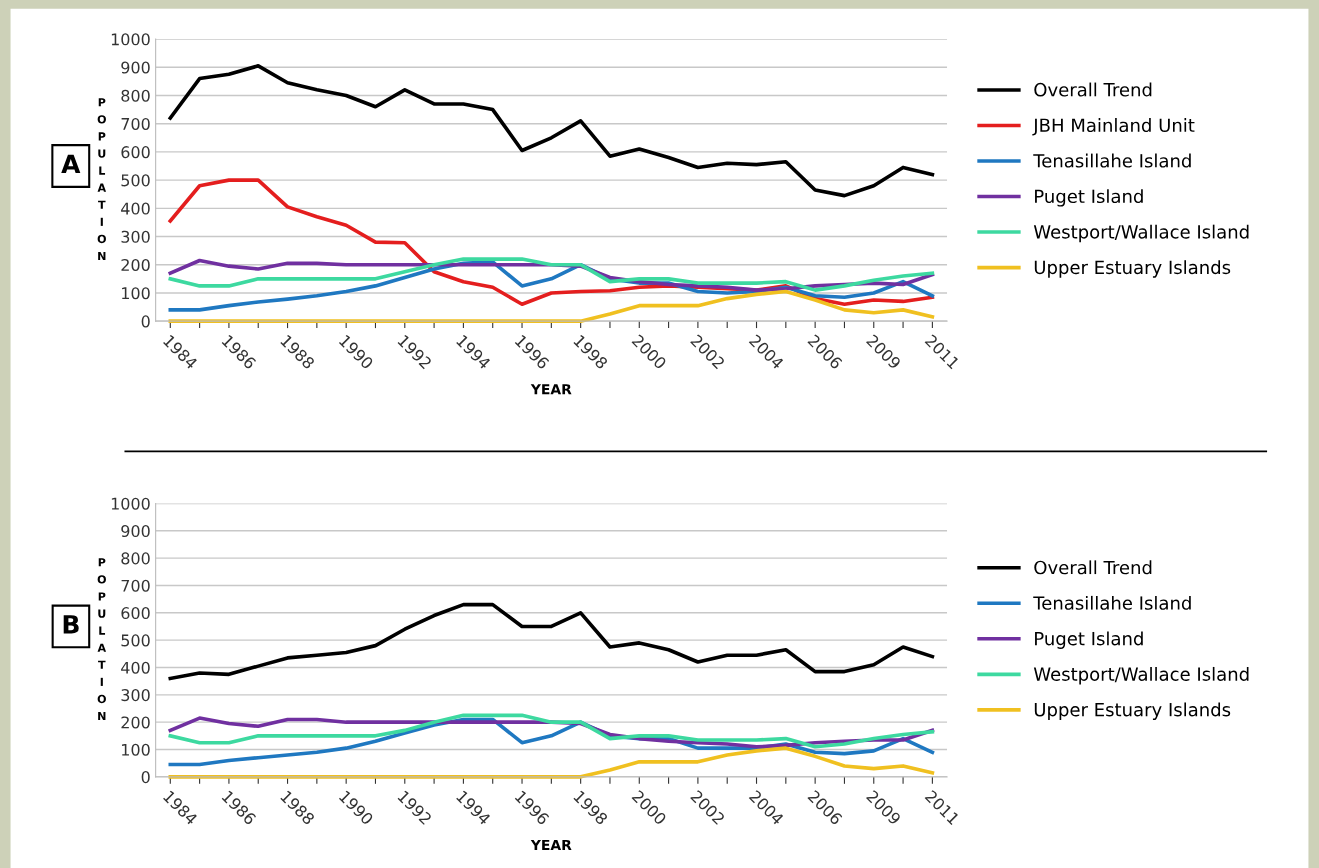  I want to click on text: A, so click(71, 163).